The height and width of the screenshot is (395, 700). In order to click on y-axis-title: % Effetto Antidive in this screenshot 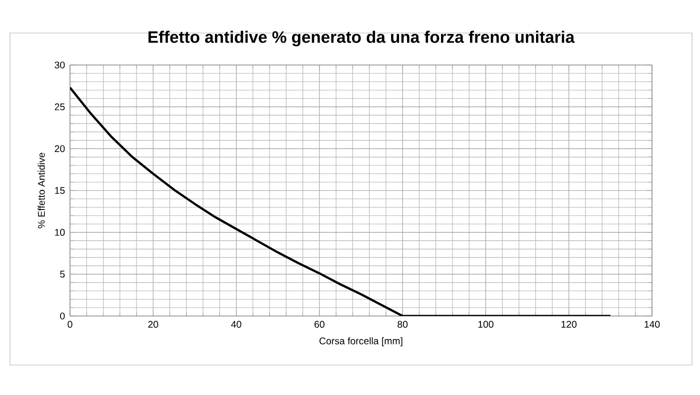, I will do `click(41, 190)`.